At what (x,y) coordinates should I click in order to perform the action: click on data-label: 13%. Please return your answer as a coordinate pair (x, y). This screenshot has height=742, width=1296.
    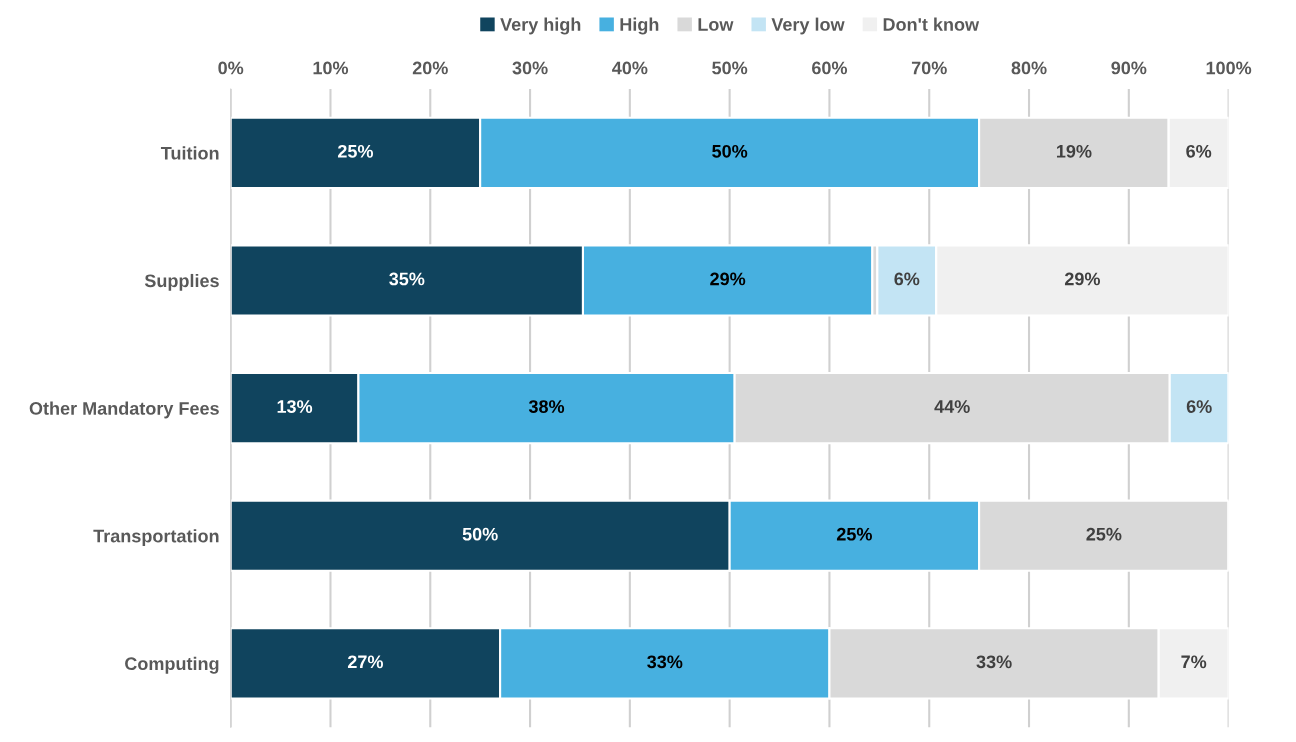
    Looking at the image, I should click on (295, 406).